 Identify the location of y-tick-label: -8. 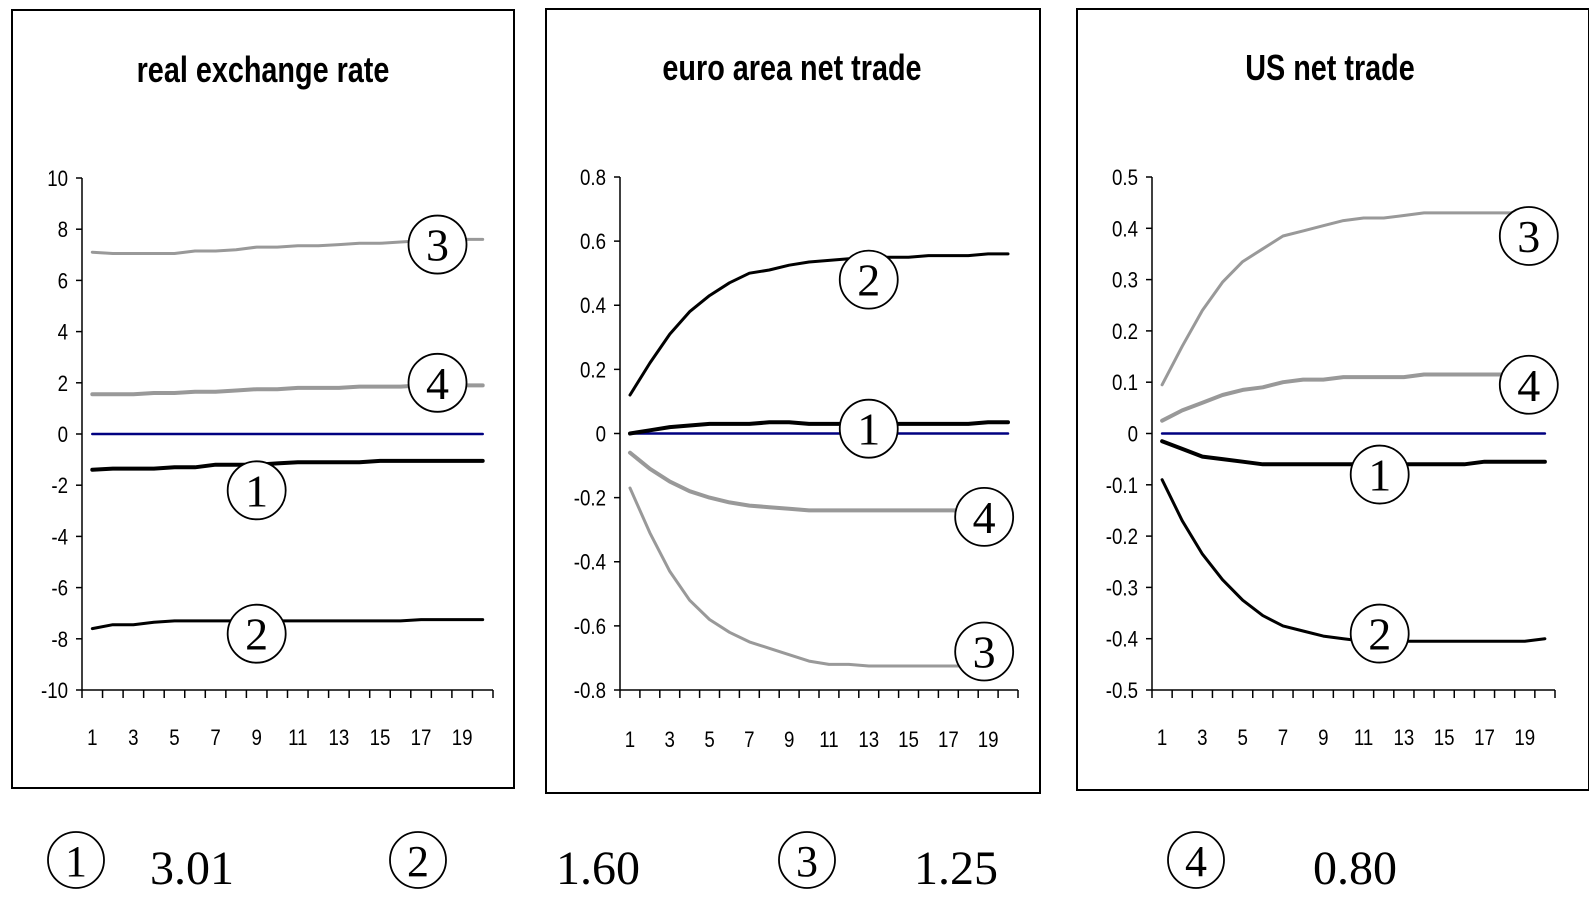
(59, 640).